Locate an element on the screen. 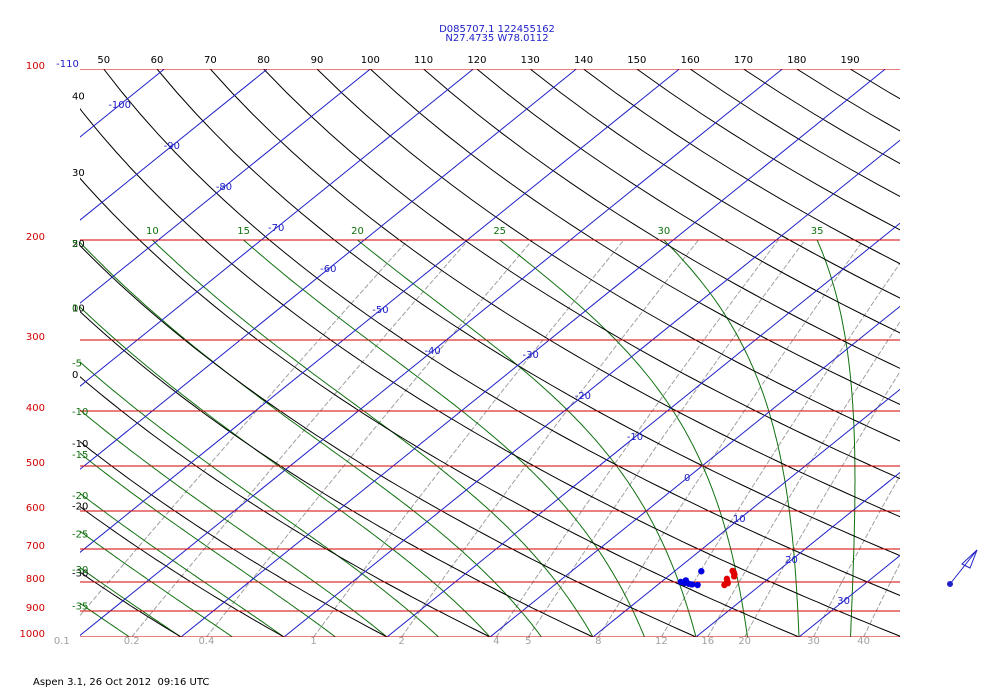  pressure-label: 700 is located at coordinates (35, 546).